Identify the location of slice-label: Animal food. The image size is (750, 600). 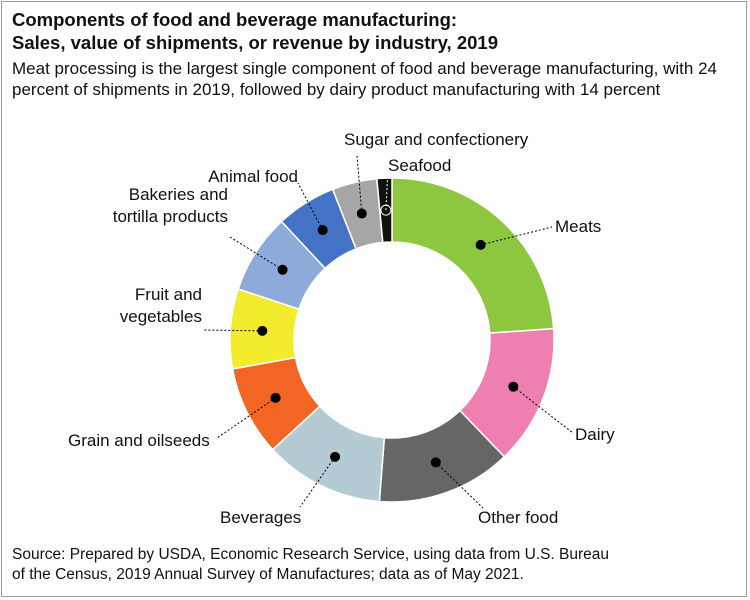
(253, 176).